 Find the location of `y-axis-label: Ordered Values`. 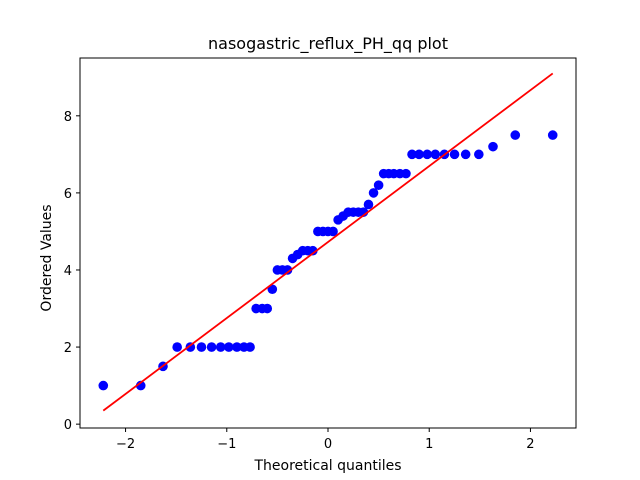

y-axis-label: Ordered Values is located at coordinates (47, 257).